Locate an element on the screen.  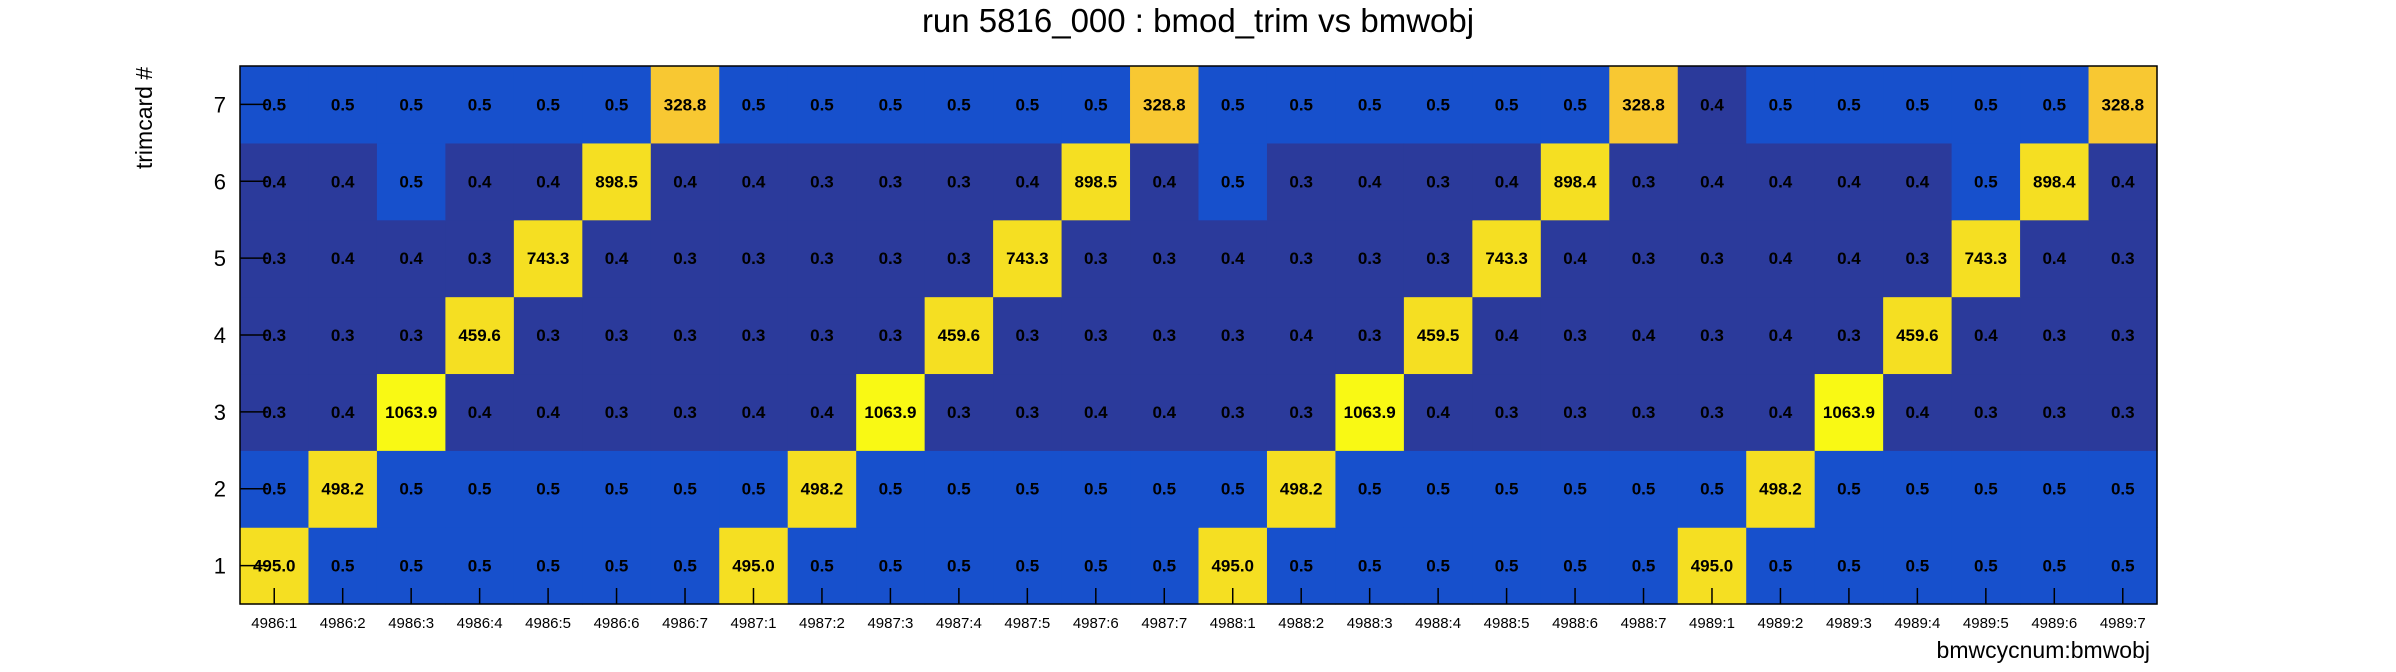
cell-value-label: 1063.9 is located at coordinates (1849, 412).